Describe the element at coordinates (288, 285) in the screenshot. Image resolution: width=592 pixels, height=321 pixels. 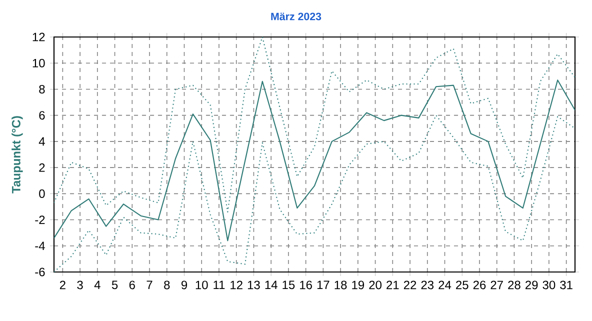
I see `x-tick-label: 15` at that location.